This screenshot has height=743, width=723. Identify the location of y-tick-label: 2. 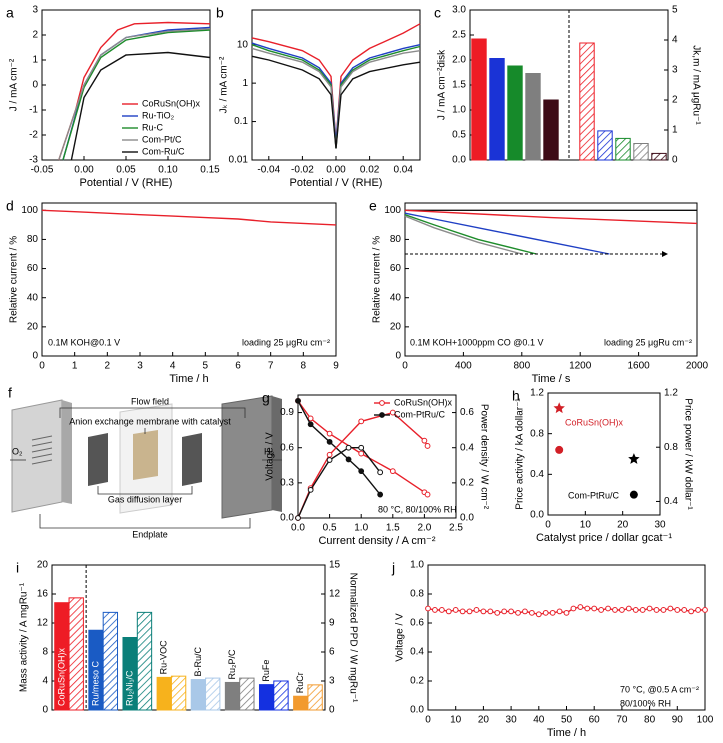
(35, 35).